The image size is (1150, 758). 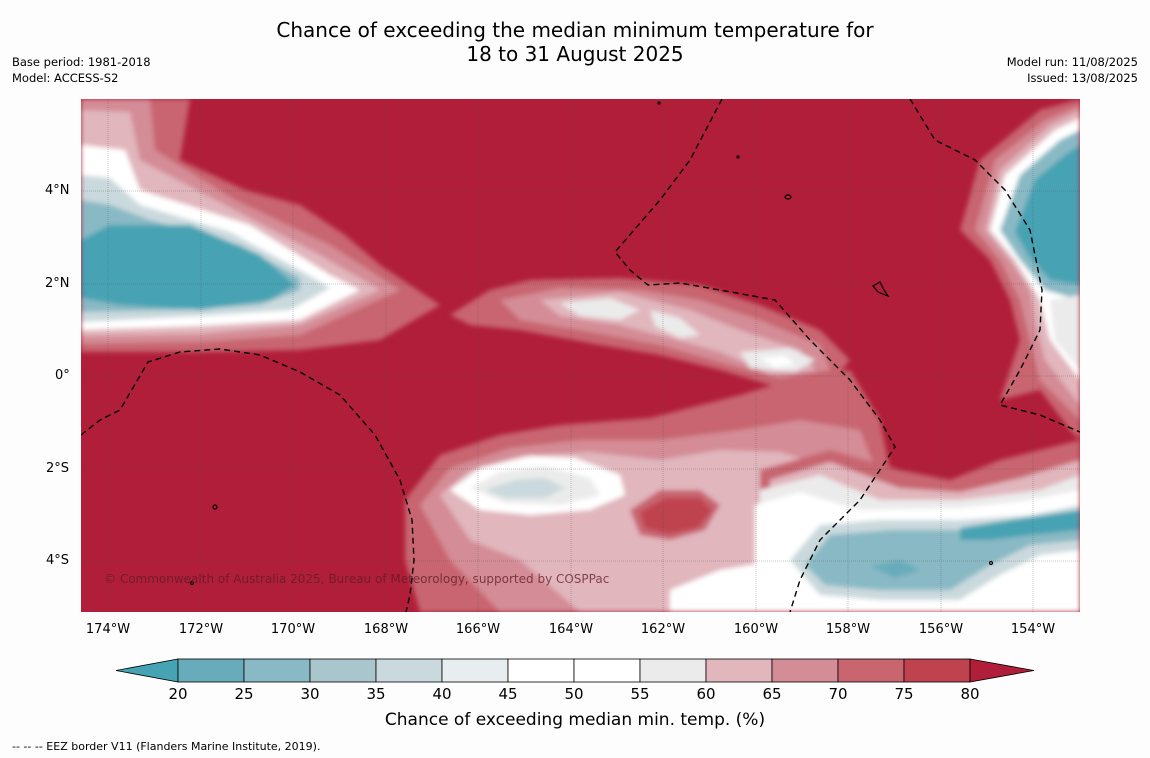 I want to click on lon-label-156w: 156°W, so click(x=941, y=629).